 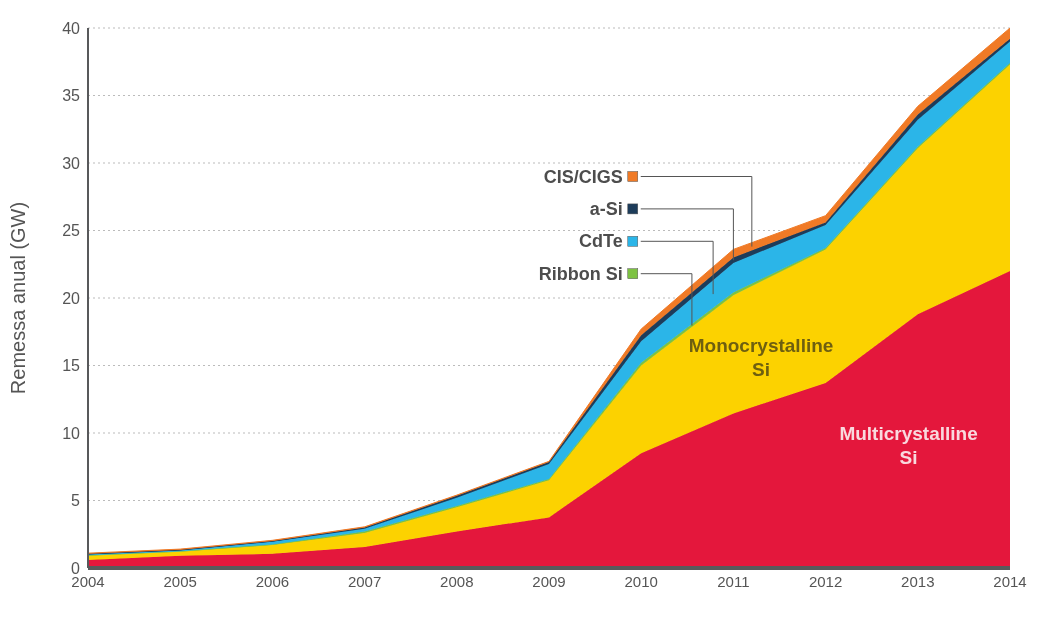 What do you see at coordinates (601, 241) in the screenshot?
I see `legend-label: CdTe` at bounding box center [601, 241].